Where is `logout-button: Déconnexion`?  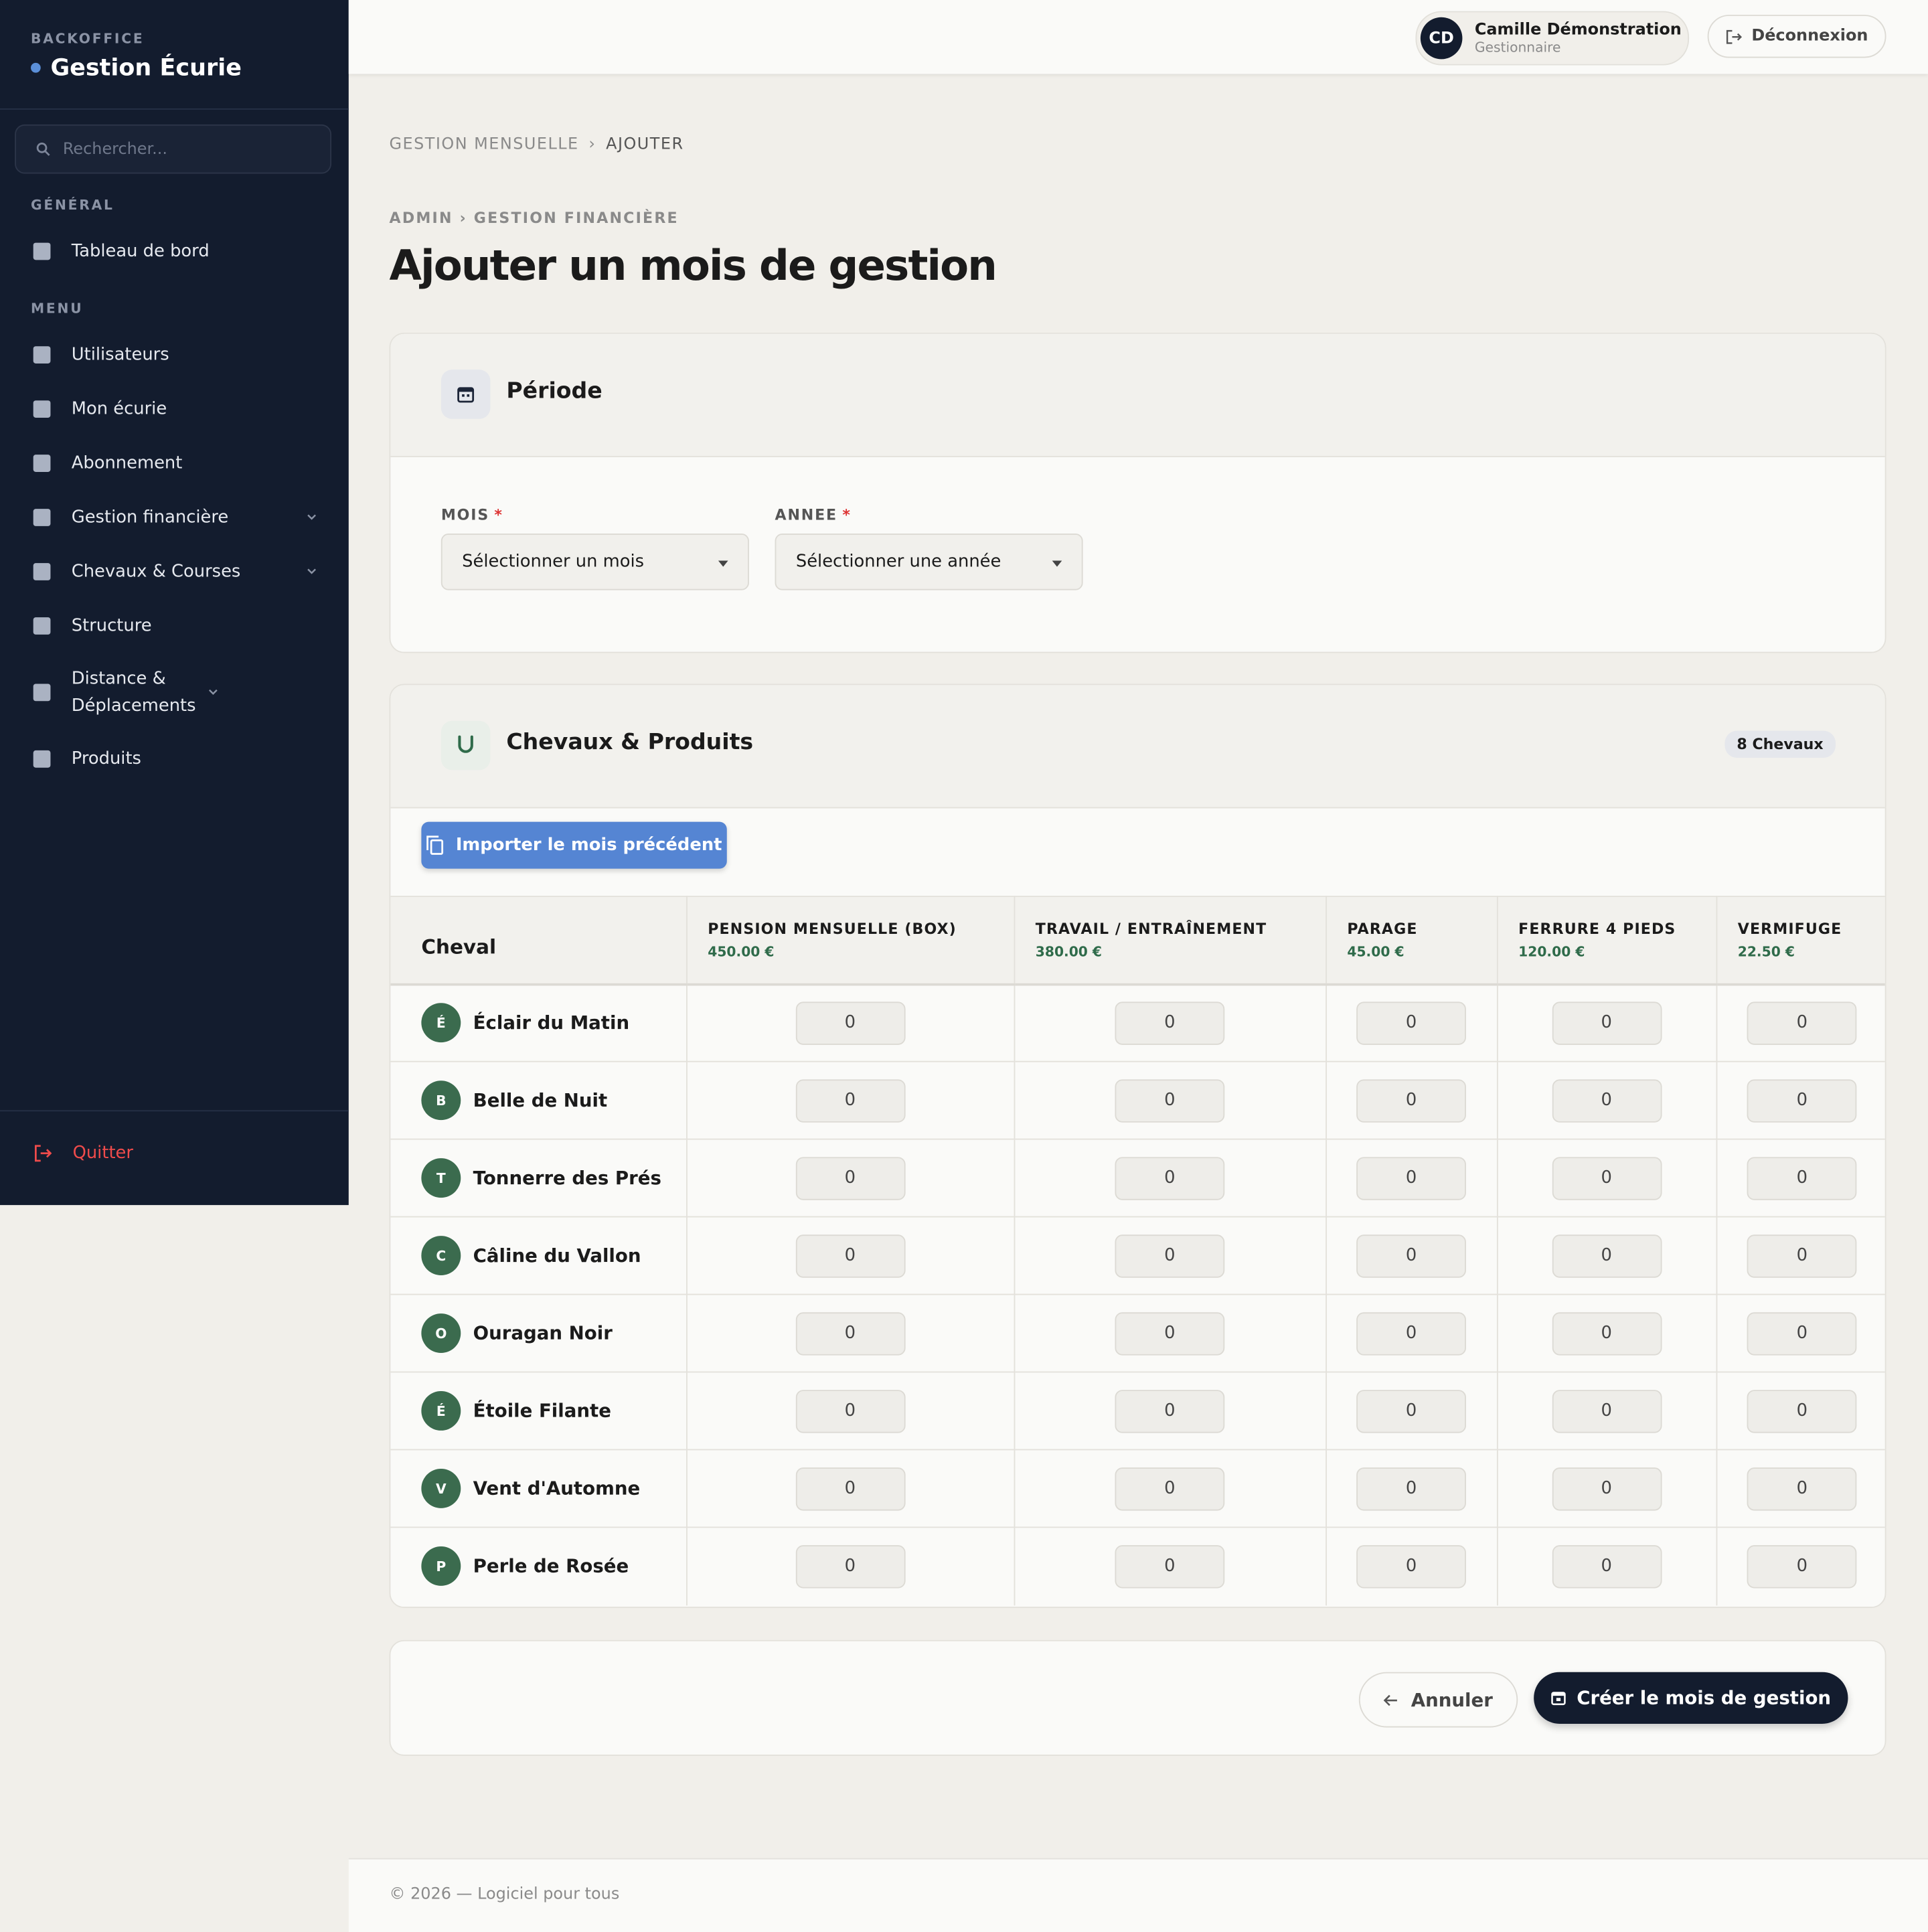
logout-button: Déconnexion is located at coordinates (1796, 37).